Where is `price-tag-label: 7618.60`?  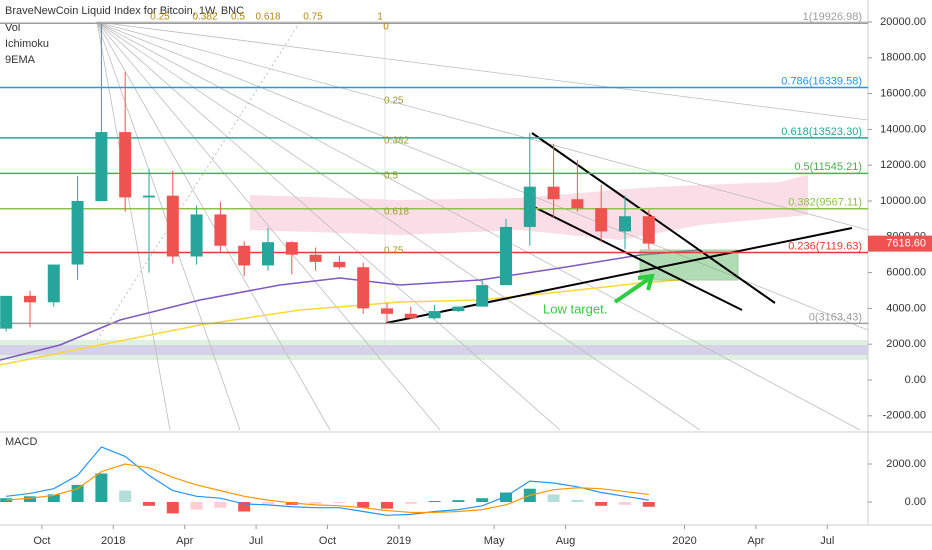
price-tag-label: 7618.60 is located at coordinates (906, 244).